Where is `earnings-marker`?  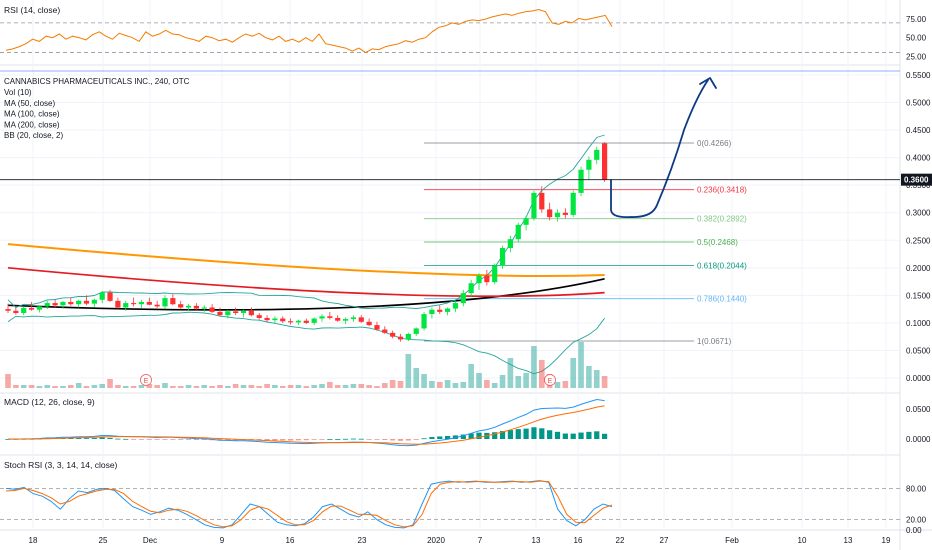 earnings-marker is located at coordinates (550, 380).